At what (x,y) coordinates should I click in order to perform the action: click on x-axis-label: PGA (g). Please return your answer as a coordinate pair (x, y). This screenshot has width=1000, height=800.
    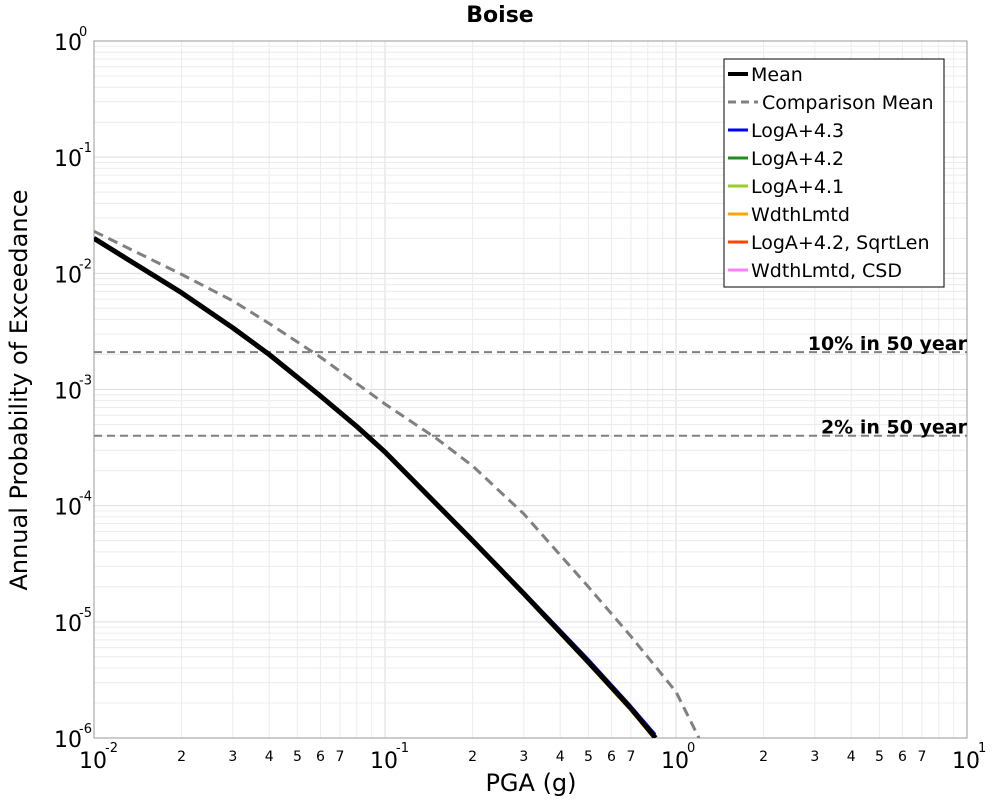
    Looking at the image, I should click on (530, 783).